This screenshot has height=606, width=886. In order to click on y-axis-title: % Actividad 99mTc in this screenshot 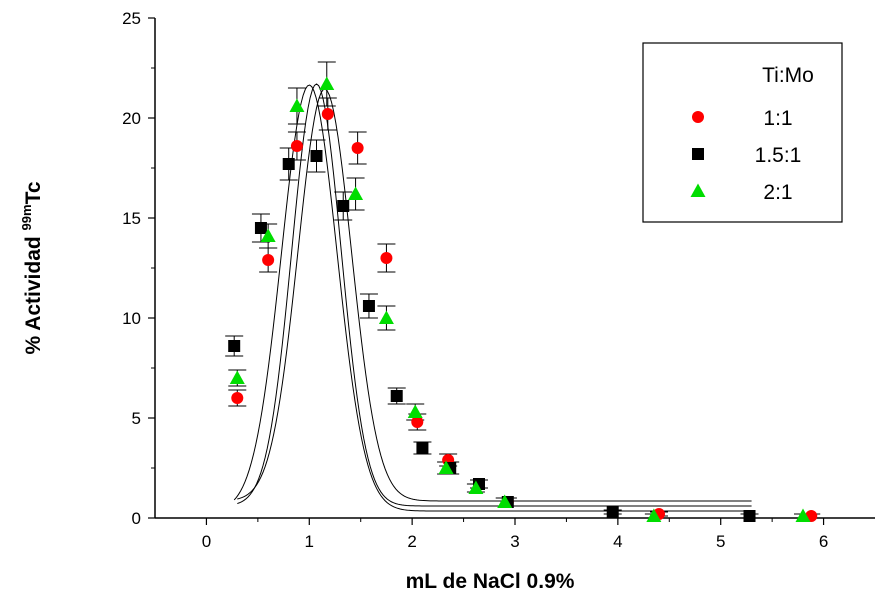, I will do `click(32, 267)`.